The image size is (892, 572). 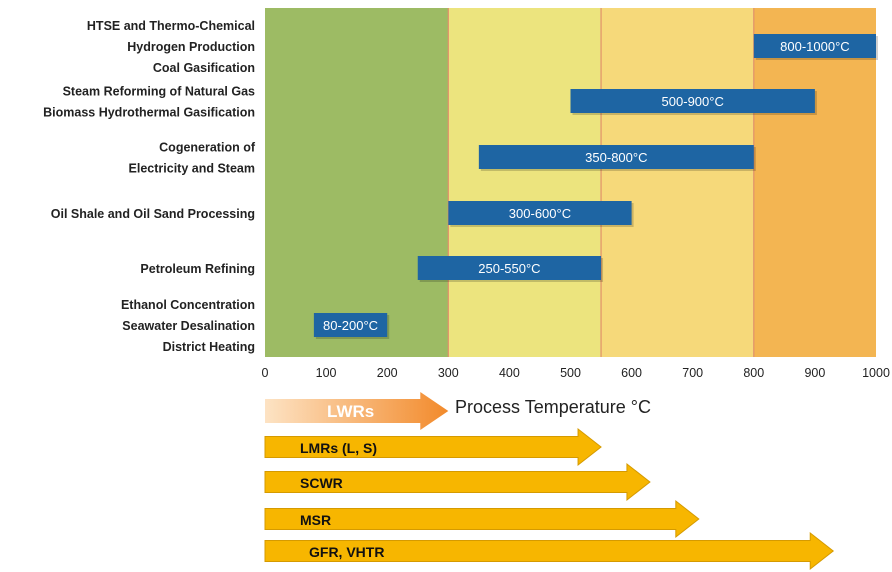 I want to click on category-label: Steam Reforming of Natural Gas, so click(x=159, y=92).